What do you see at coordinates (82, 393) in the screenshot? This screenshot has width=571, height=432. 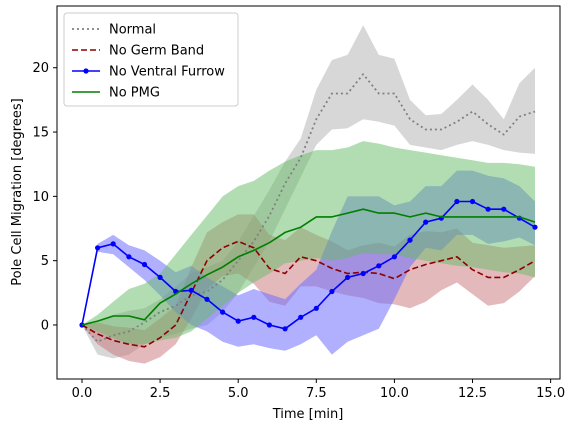 I see `x-tick-label: 0.0` at bounding box center [82, 393].